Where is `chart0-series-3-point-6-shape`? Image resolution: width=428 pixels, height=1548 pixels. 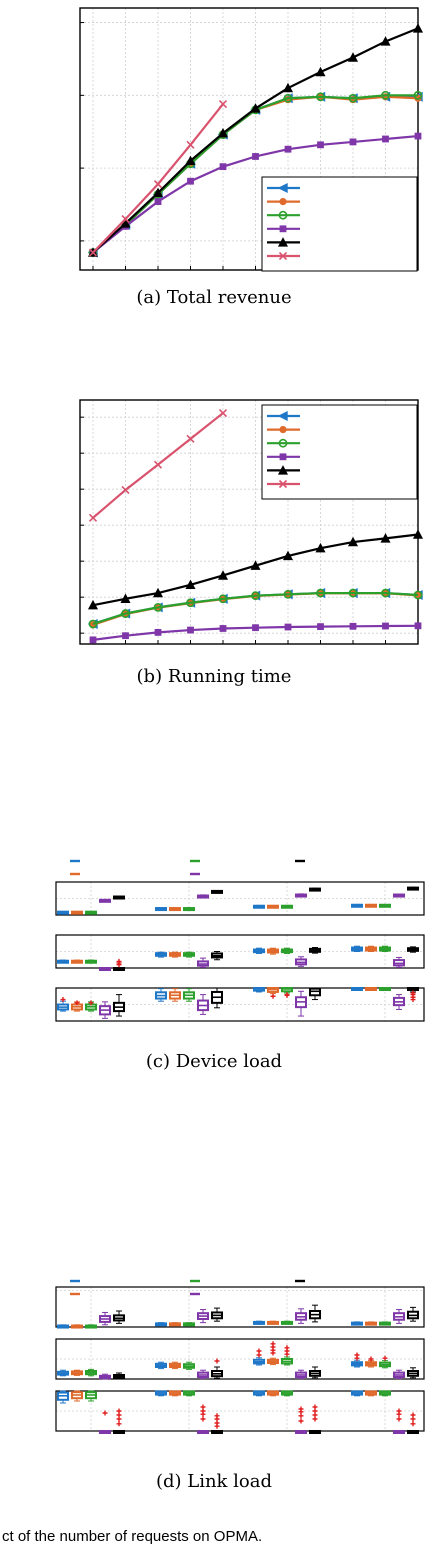 chart0-series-3-point-6-shape is located at coordinates (288, 149).